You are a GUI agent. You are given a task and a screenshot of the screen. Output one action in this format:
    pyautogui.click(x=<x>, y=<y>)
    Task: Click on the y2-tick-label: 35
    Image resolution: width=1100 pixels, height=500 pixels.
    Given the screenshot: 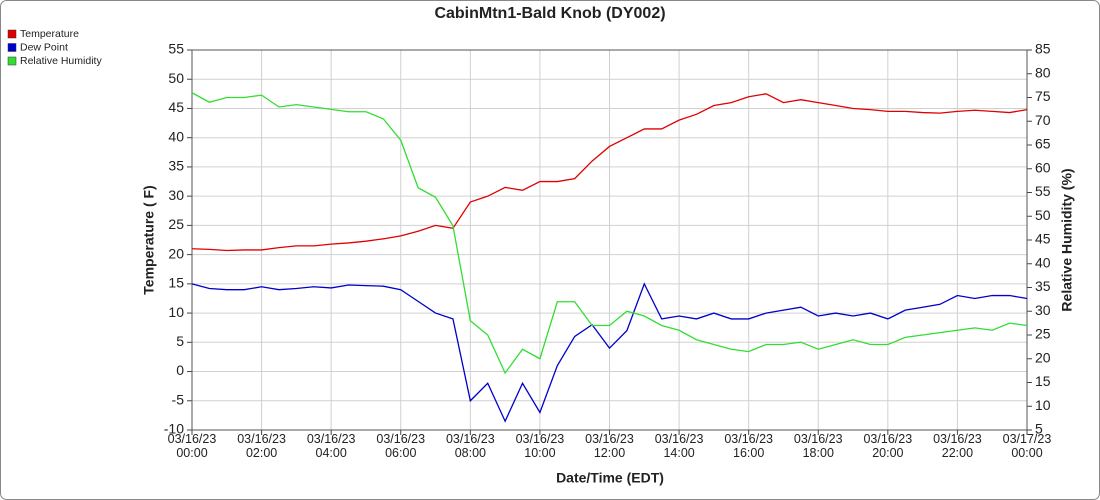 What is the action you would take?
    pyautogui.click(x=1043, y=286)
    